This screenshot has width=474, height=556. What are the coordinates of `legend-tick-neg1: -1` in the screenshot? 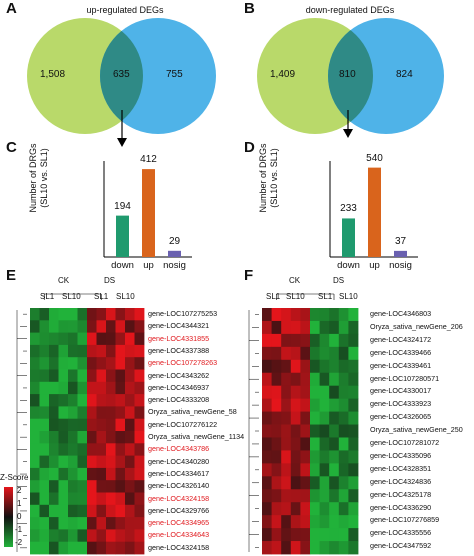 It's located at (19, 529).